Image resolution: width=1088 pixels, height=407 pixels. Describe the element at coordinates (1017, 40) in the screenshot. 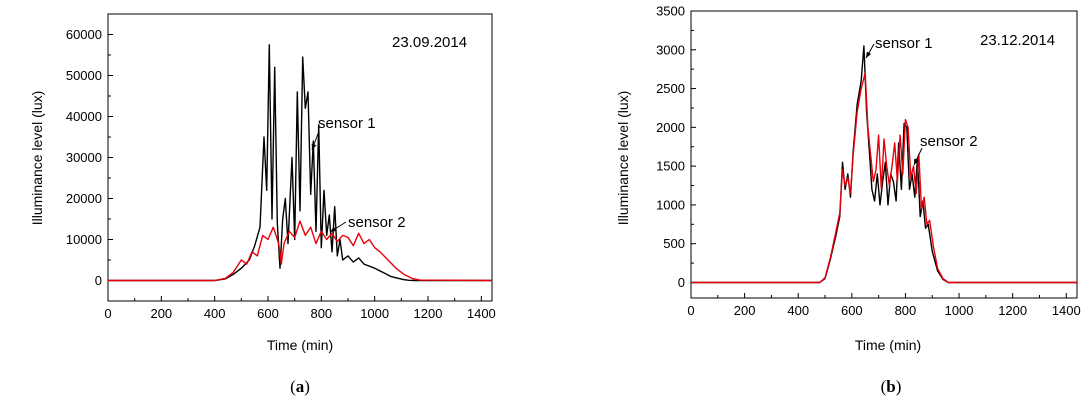

I see `date-label: 23.12.2014` at that location.